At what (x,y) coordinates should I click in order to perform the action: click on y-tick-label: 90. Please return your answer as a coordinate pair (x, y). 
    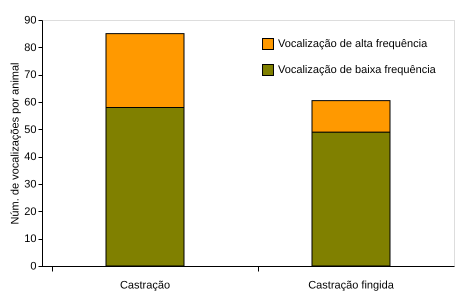
    Looking at the image, I should click on (30, 20).